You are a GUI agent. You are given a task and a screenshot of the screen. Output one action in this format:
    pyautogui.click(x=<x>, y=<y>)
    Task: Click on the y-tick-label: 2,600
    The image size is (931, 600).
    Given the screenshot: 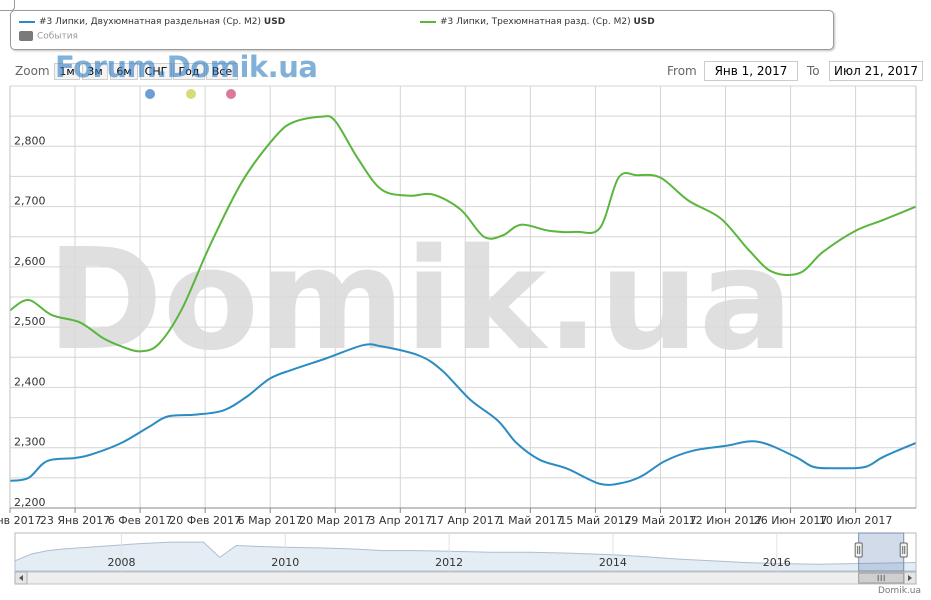 What is the action you would take?
    pyautogui.click(x=30, y=261)
    